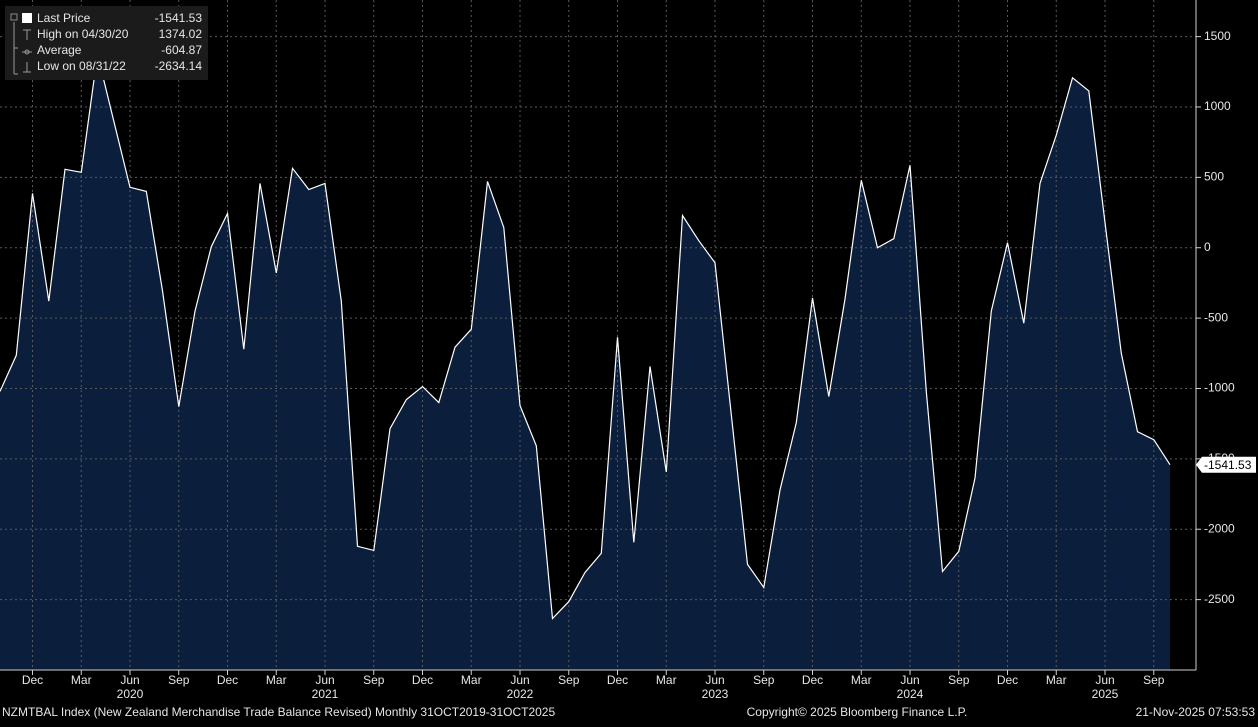  What do you see at coordinates (1214, 177) in the screenshot?
I see `y-tick-label: 500` at bounding box center [1214, 177].